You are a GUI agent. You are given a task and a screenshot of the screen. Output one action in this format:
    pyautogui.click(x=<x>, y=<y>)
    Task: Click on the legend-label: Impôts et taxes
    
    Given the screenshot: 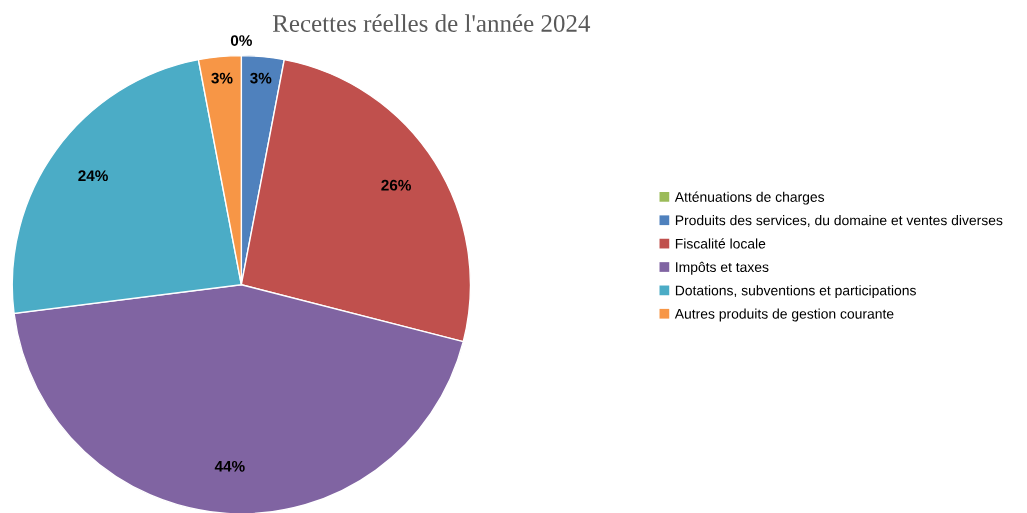 What is the action you would take?
    pyautogui.click(x=722, y=268)
    